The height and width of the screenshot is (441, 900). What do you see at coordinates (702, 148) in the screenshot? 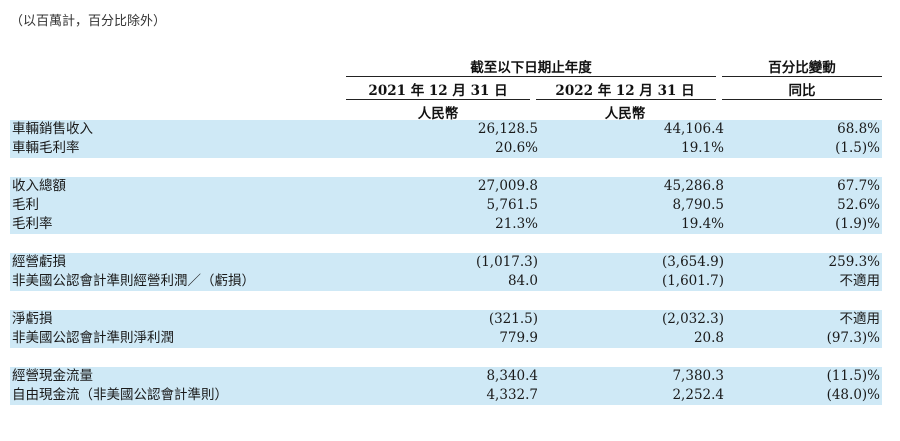
I see `value-2022: 19.1%` at bounding box center [702, 148].